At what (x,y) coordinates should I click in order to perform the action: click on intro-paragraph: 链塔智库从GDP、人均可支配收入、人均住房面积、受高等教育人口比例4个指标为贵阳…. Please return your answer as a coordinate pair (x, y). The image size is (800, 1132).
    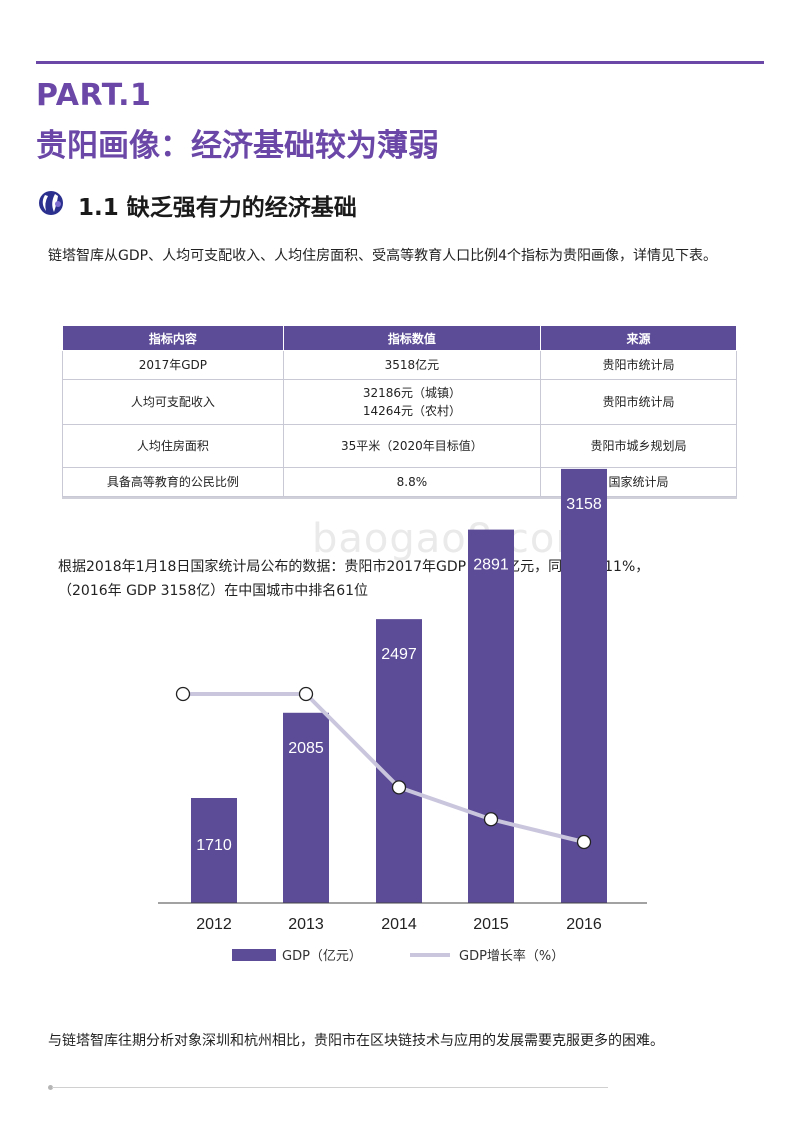
    Looking at the image, I should click on (382, 256).